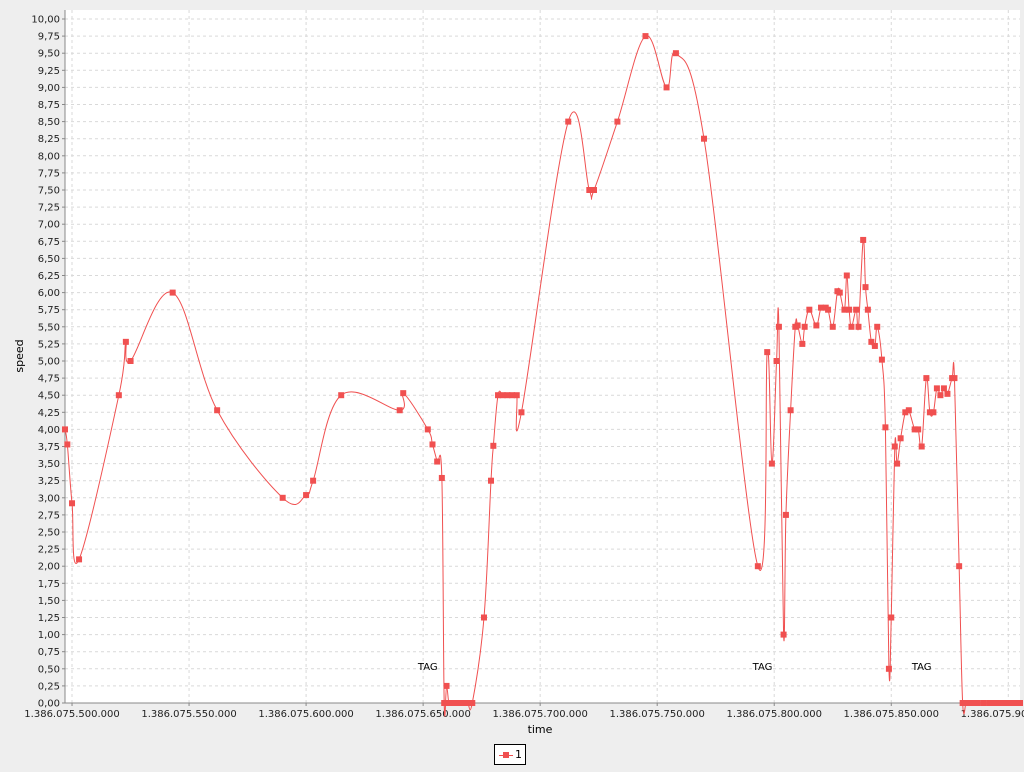 This screenshot has height=772, width=1024. What do you see at coordinates (49, 550) in the screenshot?
I see `y-tick-label: 2,25` at bounding box center [49, 550].